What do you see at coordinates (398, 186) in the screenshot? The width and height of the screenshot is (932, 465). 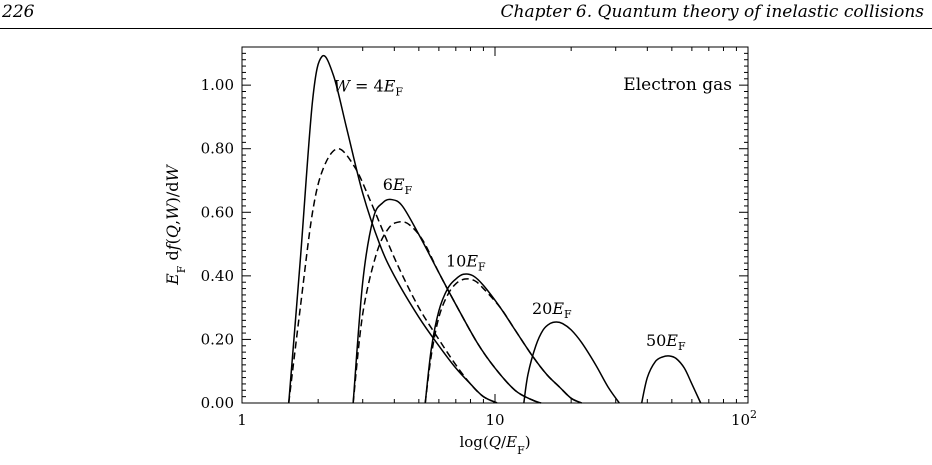 I see `curve-label-1: 6EF` at bounding box center [398, 186].